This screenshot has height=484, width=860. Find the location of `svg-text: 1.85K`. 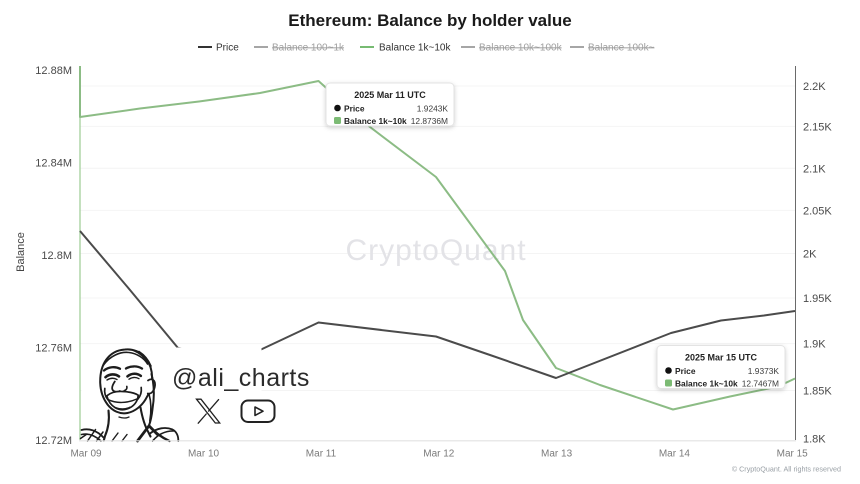

svg-text: 1.85K is located at coordinates (817, 392).